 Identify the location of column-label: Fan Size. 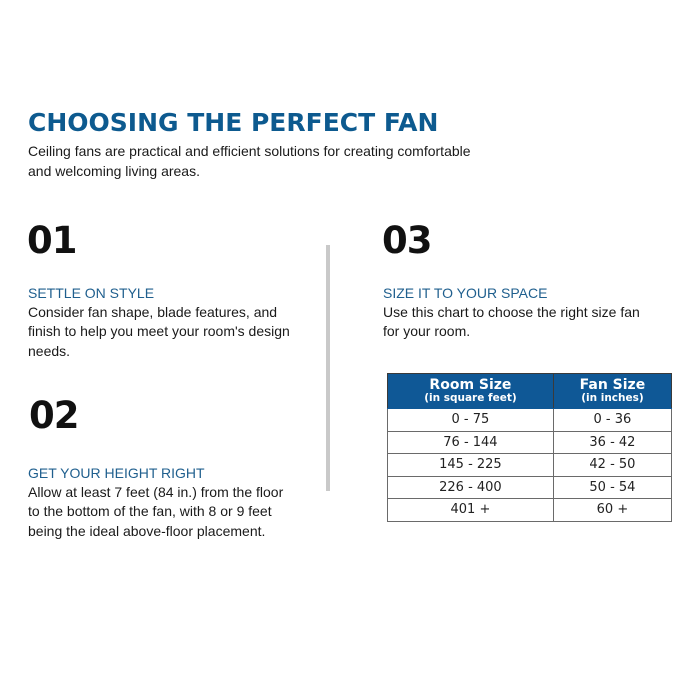
(612, 385).